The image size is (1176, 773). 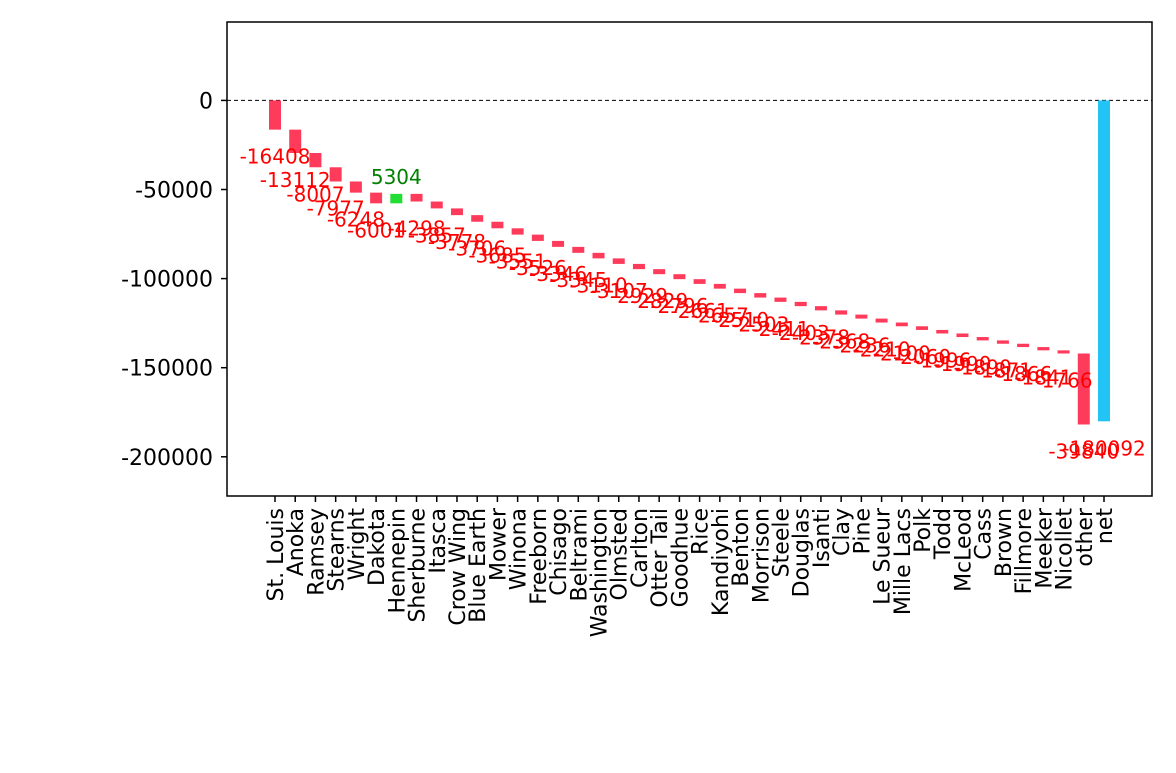 I want to click on x-tick-label-6: Hennepin, so click(x=397, y=561).